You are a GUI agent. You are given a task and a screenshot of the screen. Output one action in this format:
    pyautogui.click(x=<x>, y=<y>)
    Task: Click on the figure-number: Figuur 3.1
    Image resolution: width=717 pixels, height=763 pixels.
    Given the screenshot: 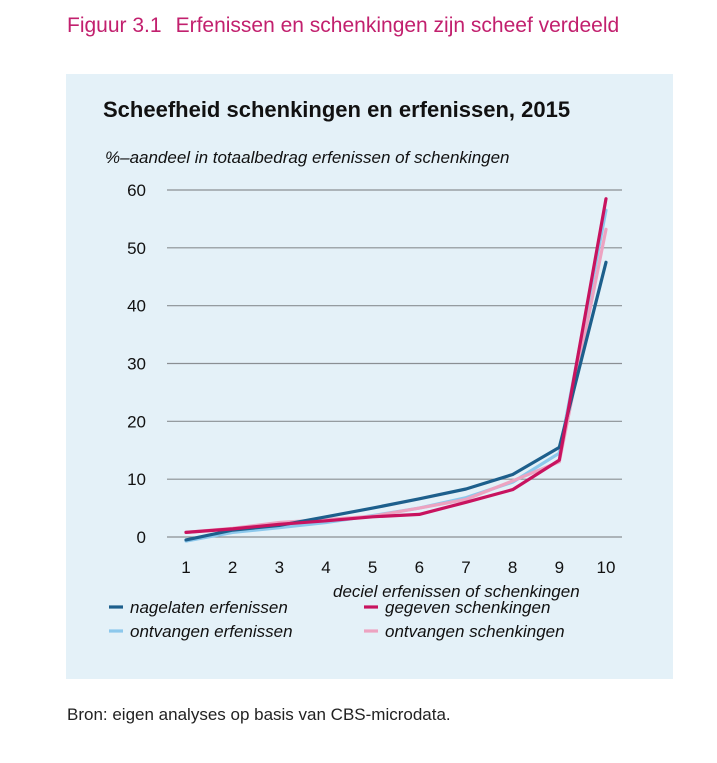 What is the action you would take?
    pyautogui.click(x=114, y=25)
    